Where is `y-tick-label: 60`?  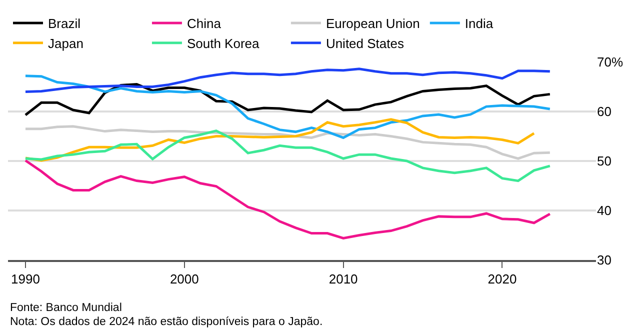 y-tick-label: 60 is located at coordinates (604, 112).